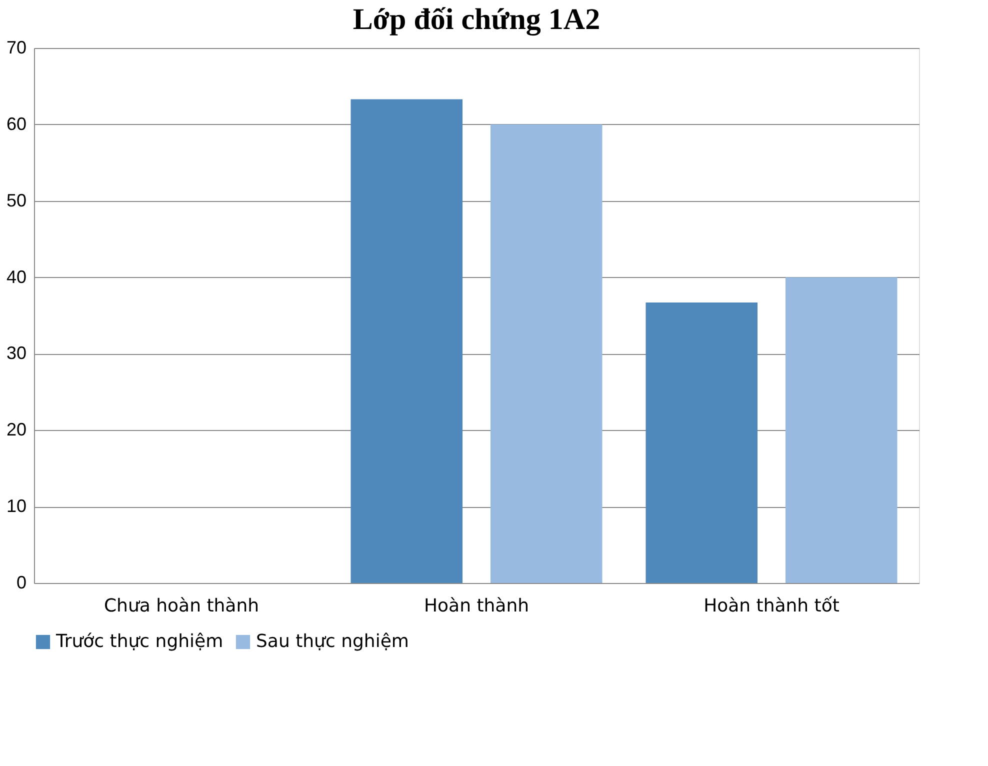  Describe the element at coordinates (477, 606) in the screenshot. I see `x-tick-label: Hoàn thành` at that location.